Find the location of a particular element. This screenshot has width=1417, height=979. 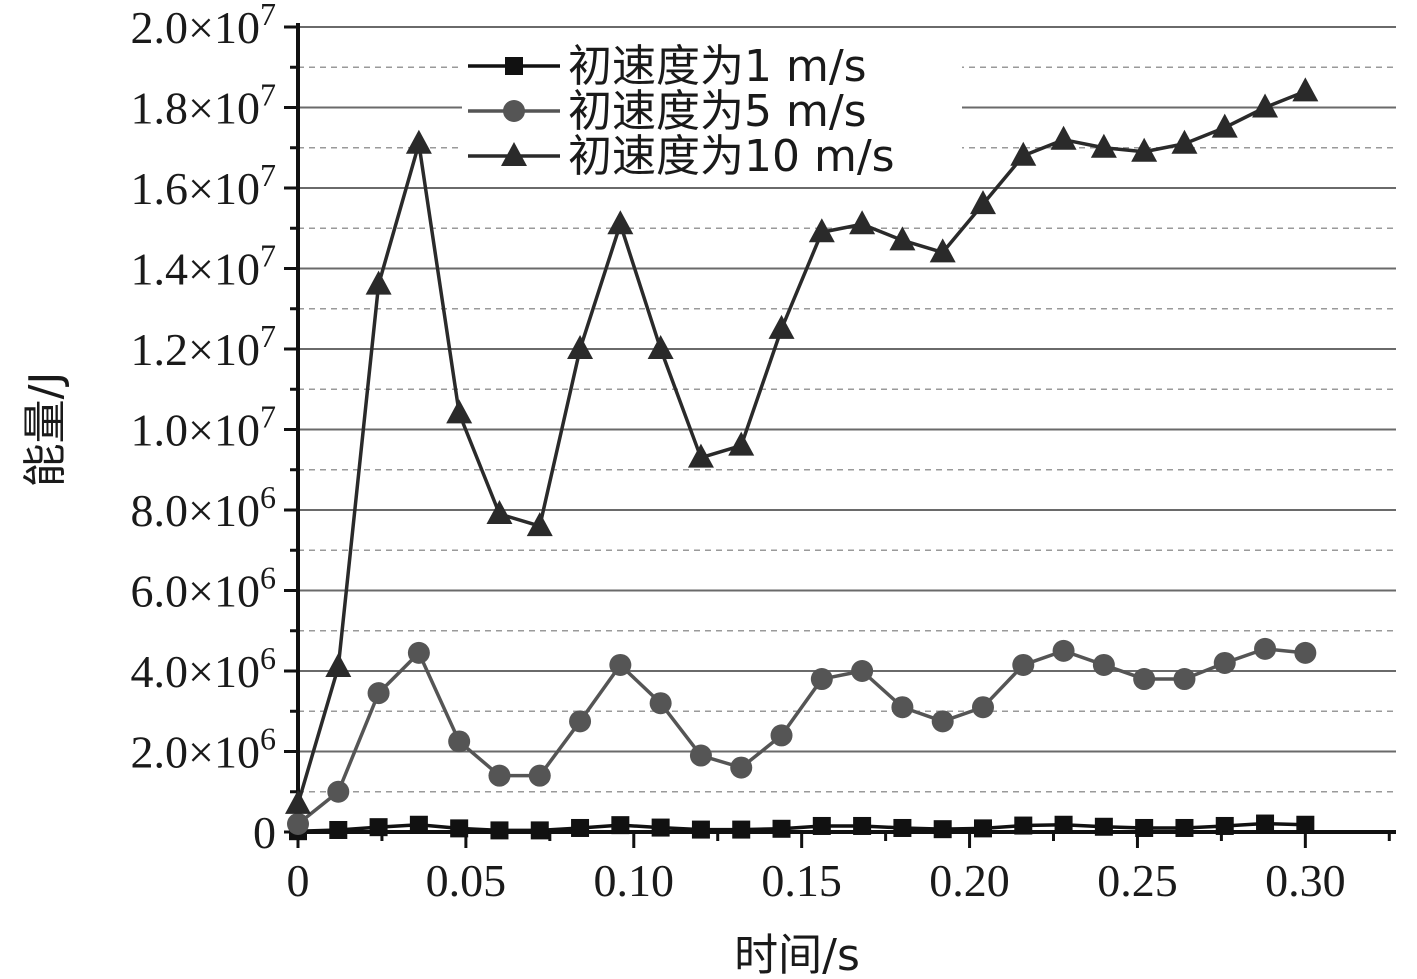

y-tick-label: 1.0×10⁷ is located at coordinates (203, 427).